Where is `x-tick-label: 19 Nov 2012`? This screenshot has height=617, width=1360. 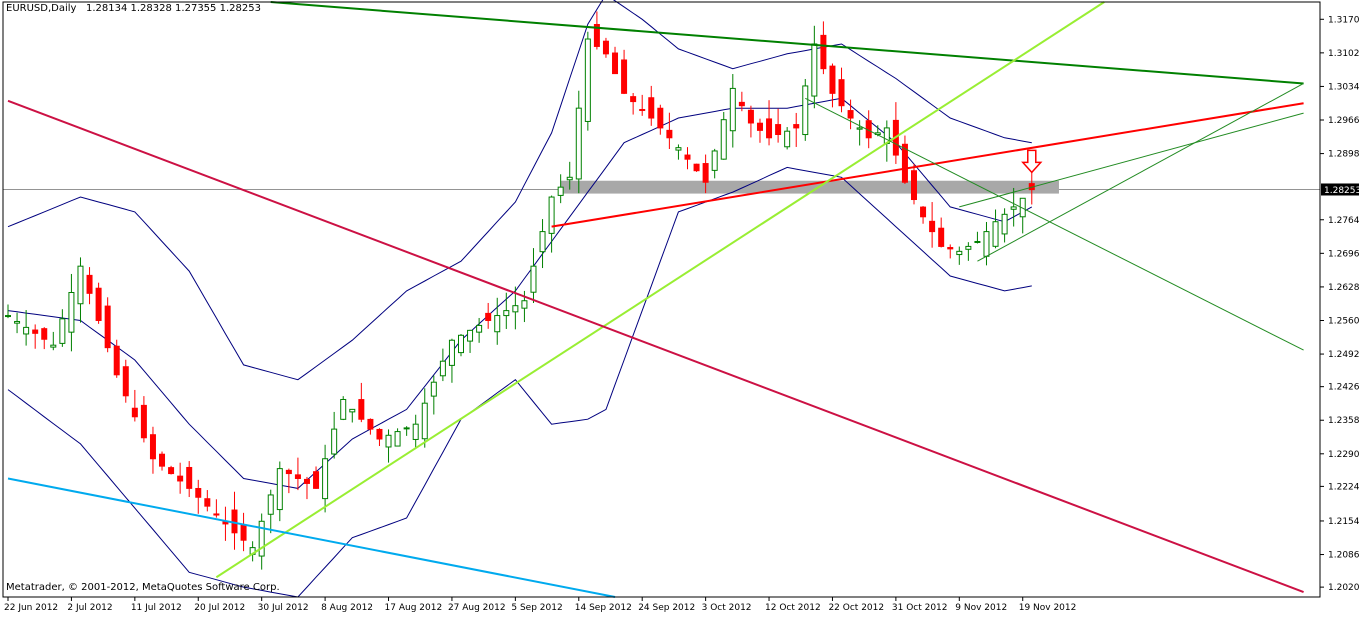 x-tick-label: 19 Nov 2012 is located at coordinates (1048, 608).